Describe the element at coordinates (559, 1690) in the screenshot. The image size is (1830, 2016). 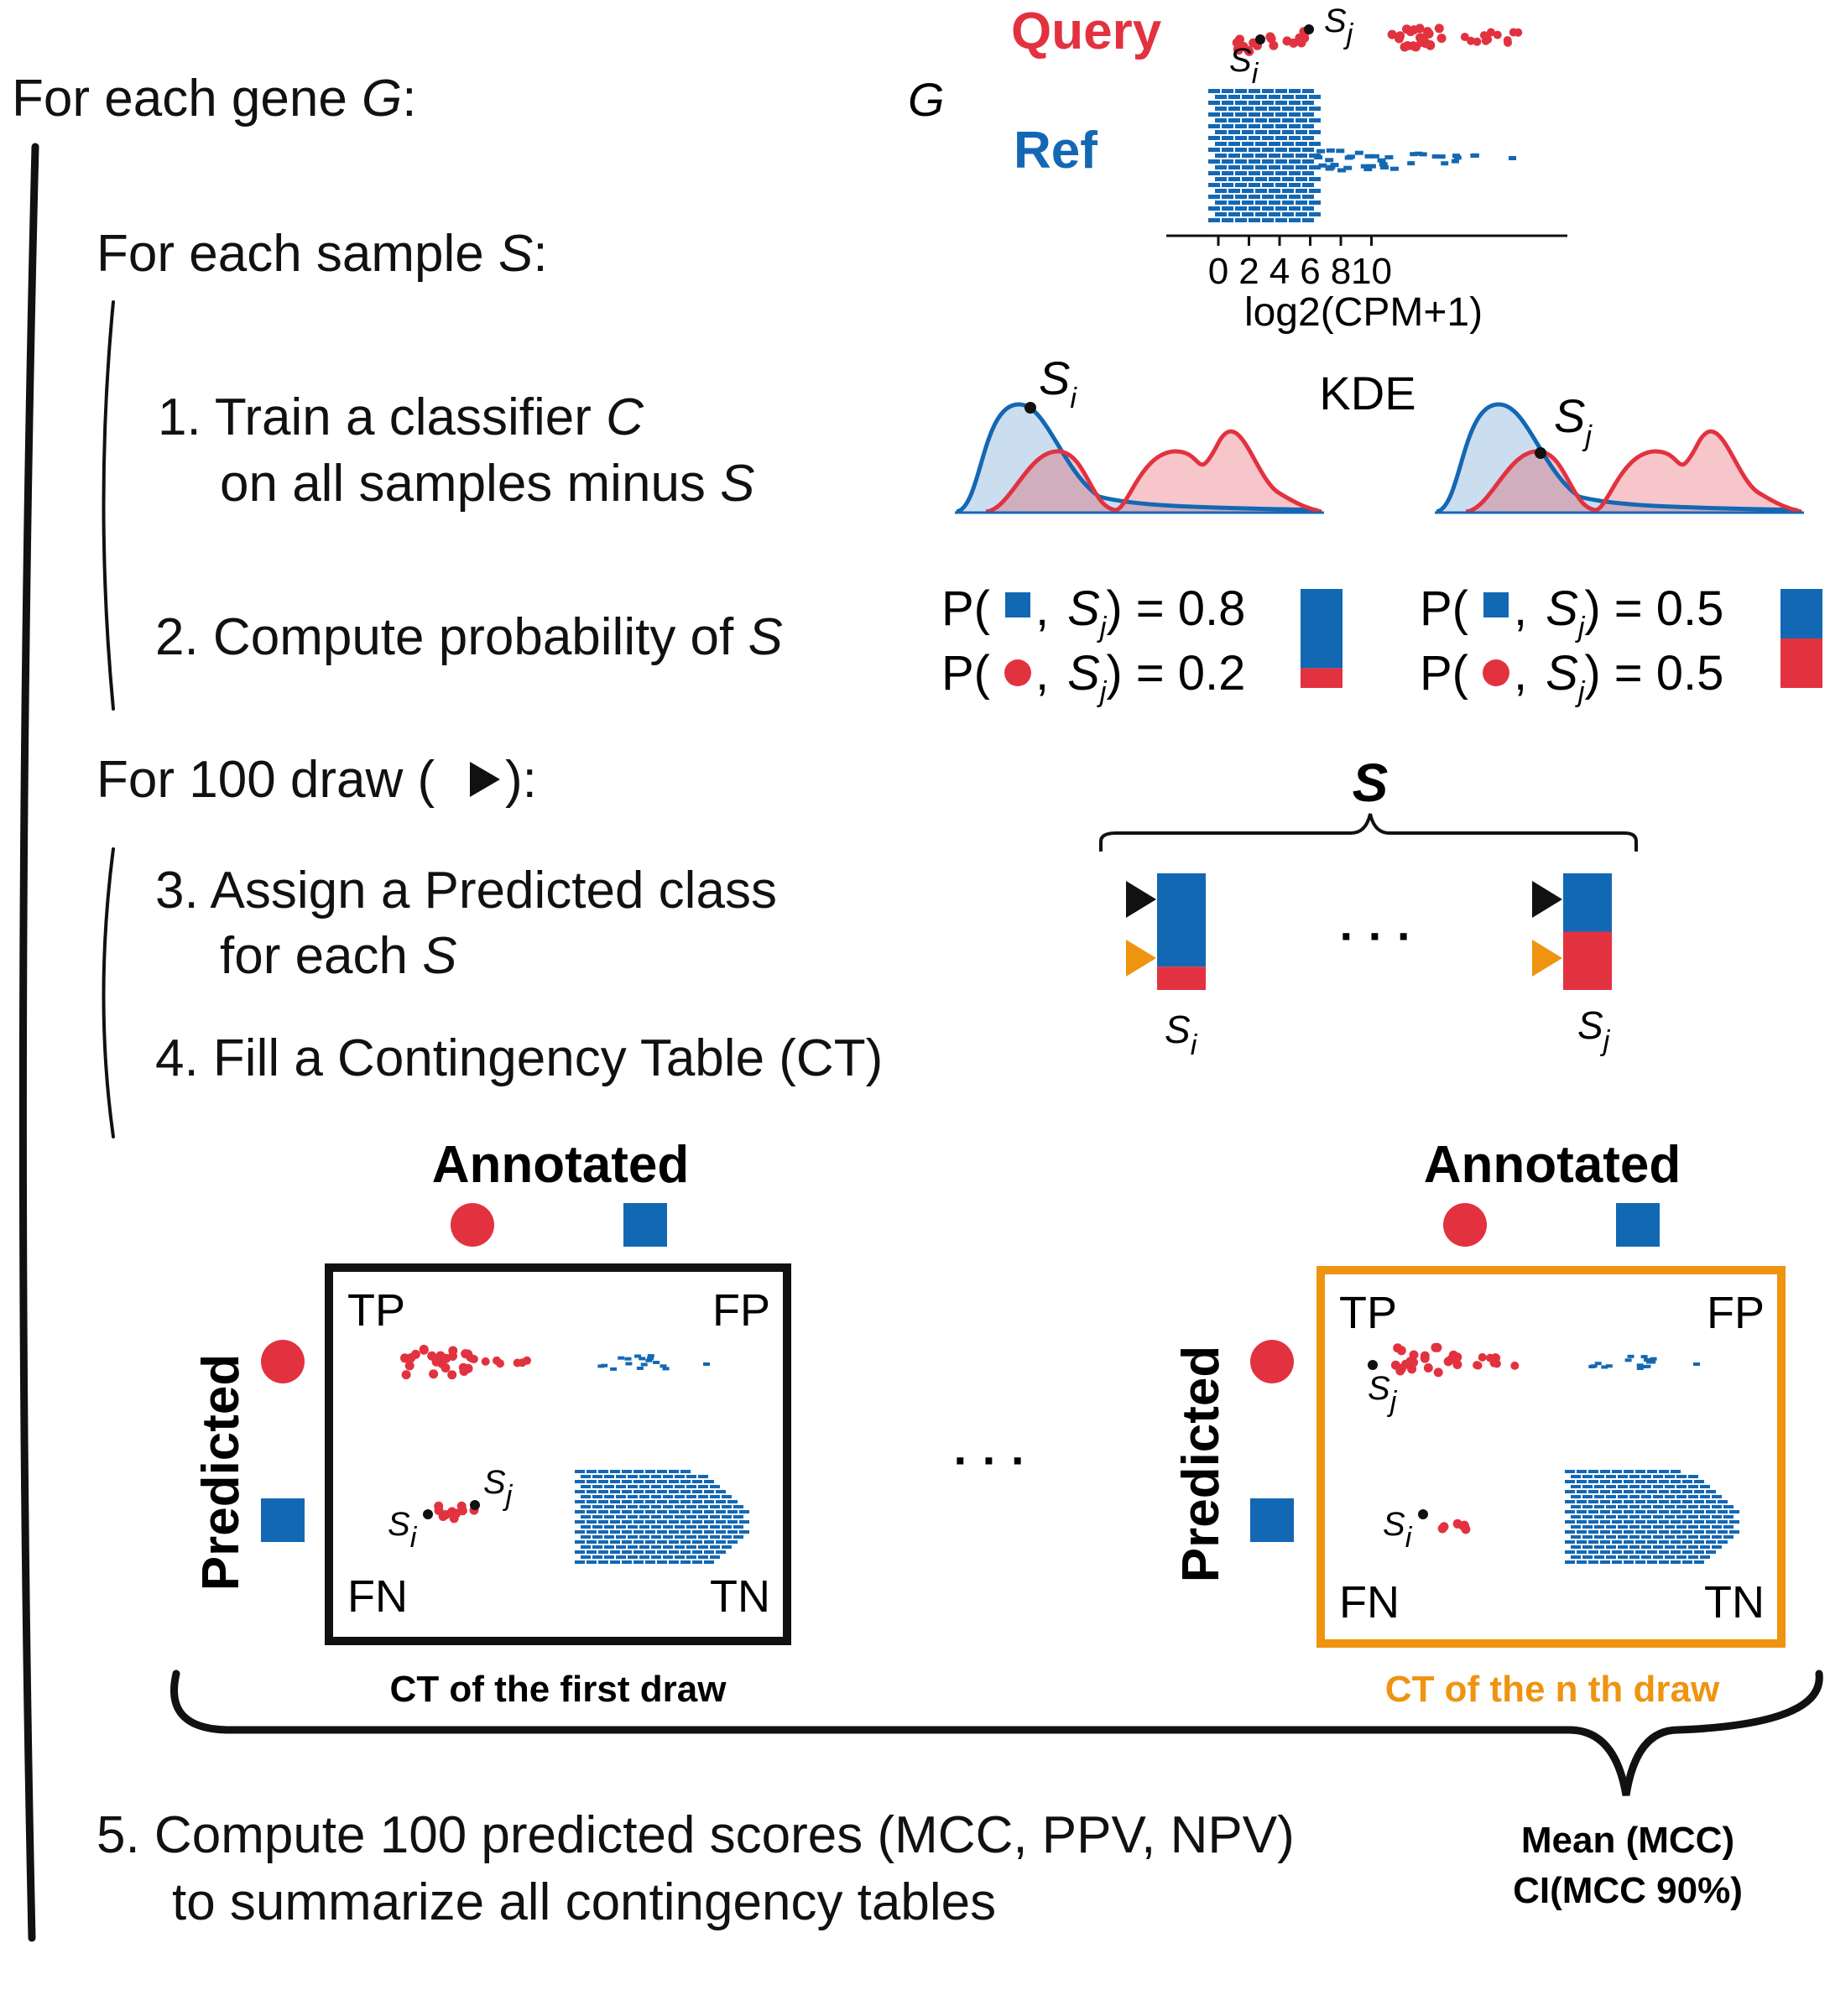
I see `first-table-caption: CT of the first draw` at that location.